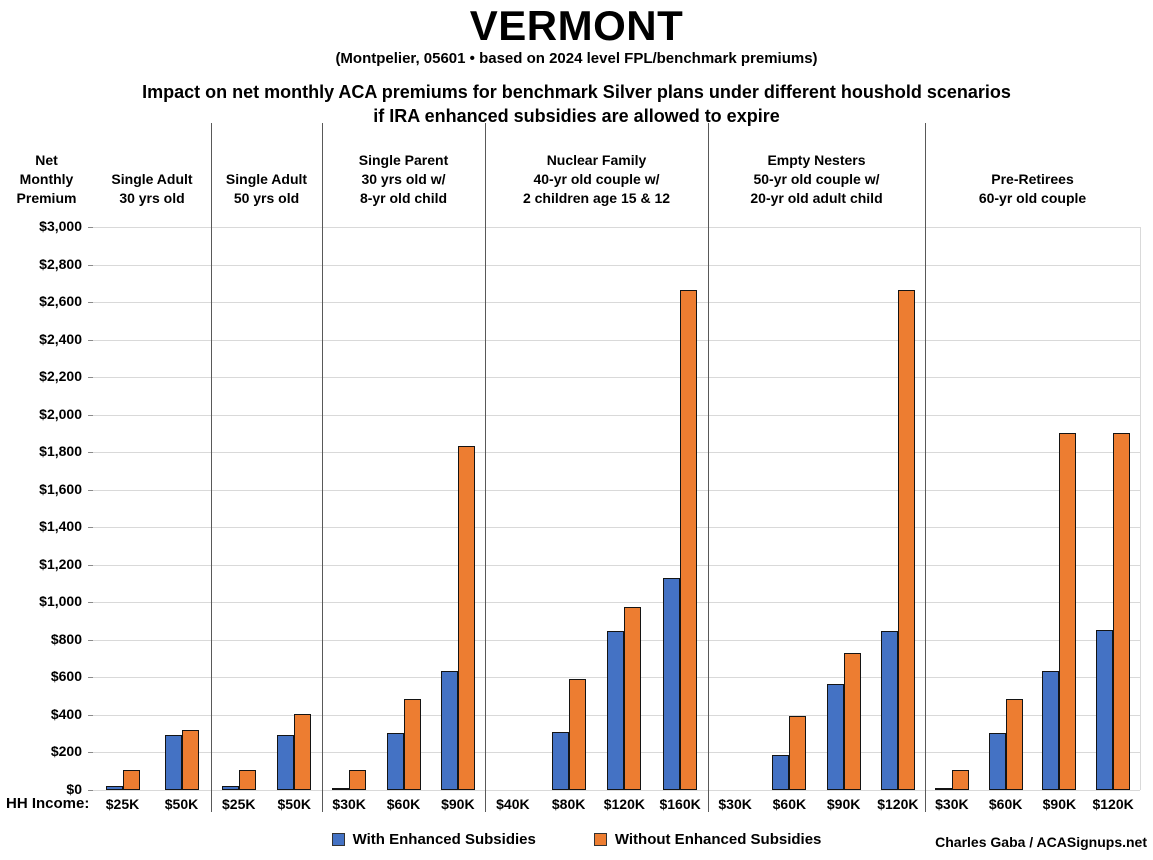  Describe the element at coordinates (152, 168) in the screenshot. I see `group-header: Single Adult 30 yrs old` at that location.